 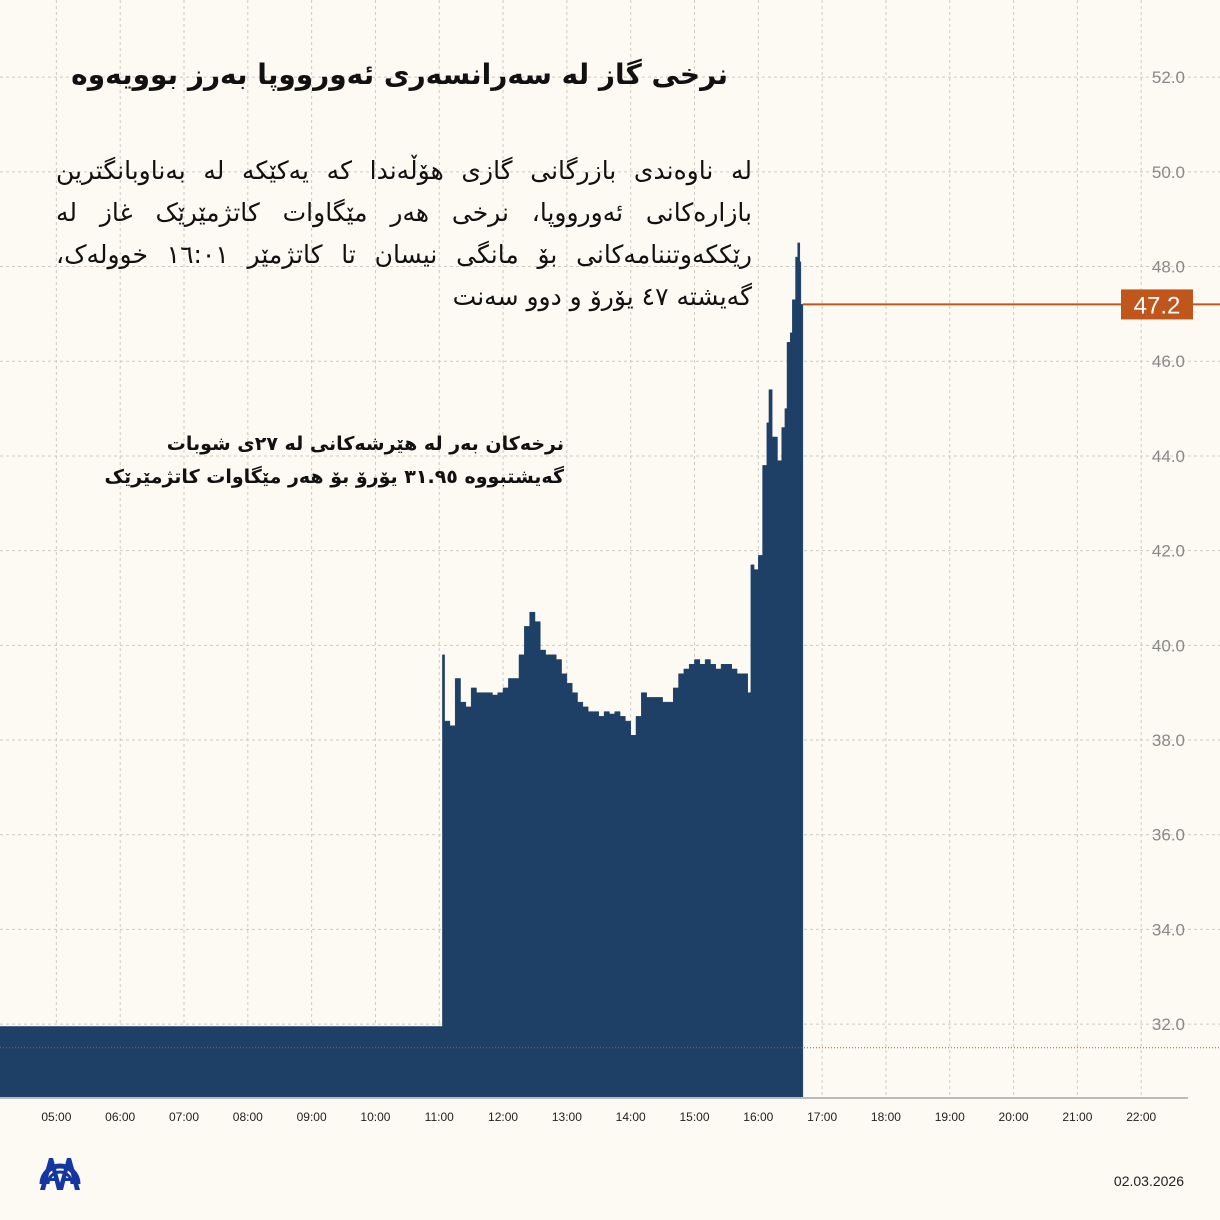 I want to click on y-tick-label: 36.0, so click(x=1168, y=835).